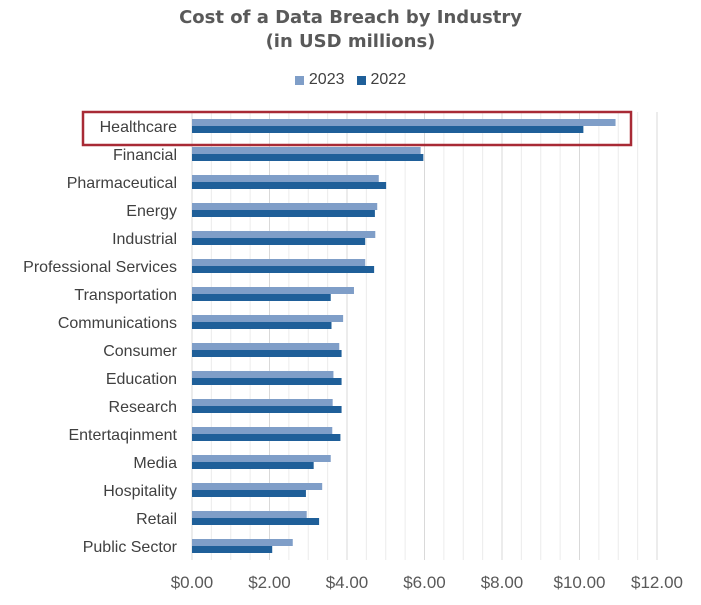 This screenshot has height=605, width=701. Describe the element at coordinates (192, 582) in the screenshot. I see `x-tick-label: $0.00` at that location.